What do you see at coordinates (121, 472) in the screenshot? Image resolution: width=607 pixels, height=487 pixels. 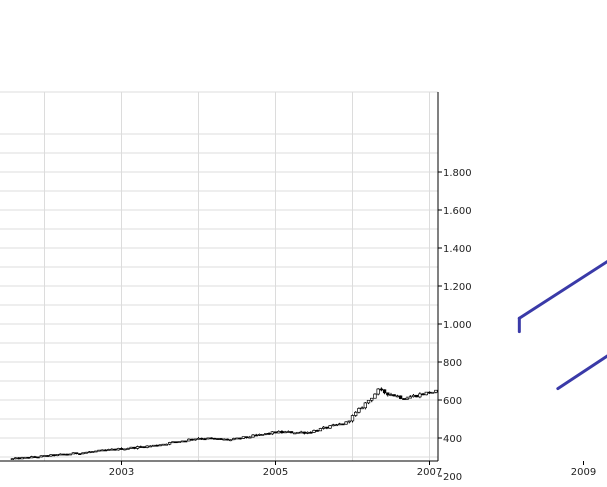 I see `x-axis-tick-label: 2003` at bounding box center [121, 472].